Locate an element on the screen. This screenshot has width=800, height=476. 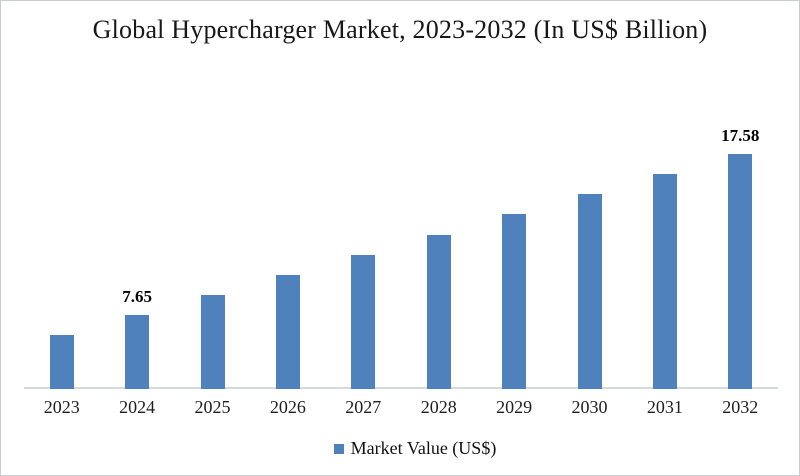
x-axis-tick-label: 2031 is located at coordinates (664, 407).